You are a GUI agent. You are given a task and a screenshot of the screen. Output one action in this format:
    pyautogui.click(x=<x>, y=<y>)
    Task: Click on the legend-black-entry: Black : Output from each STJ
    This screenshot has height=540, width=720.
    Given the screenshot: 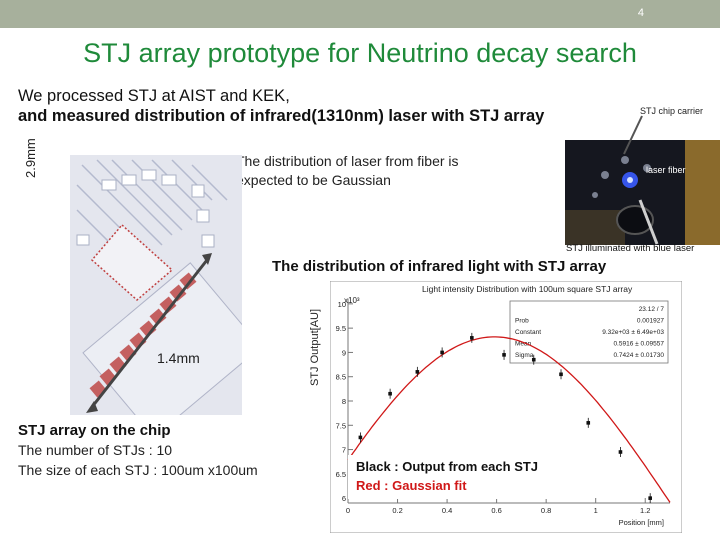 What is the action you would take?
    pyautogui.click(x=447, y=466)
    